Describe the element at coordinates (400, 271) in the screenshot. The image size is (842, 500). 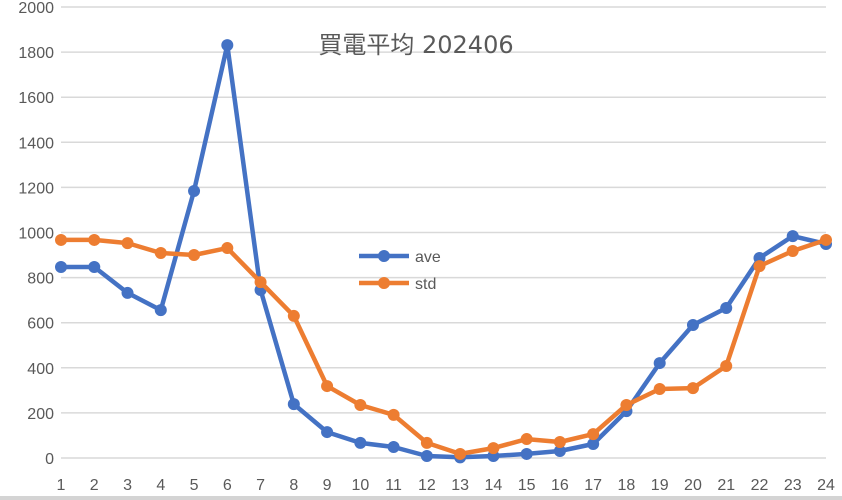
I see `legend: ave std` at that location.